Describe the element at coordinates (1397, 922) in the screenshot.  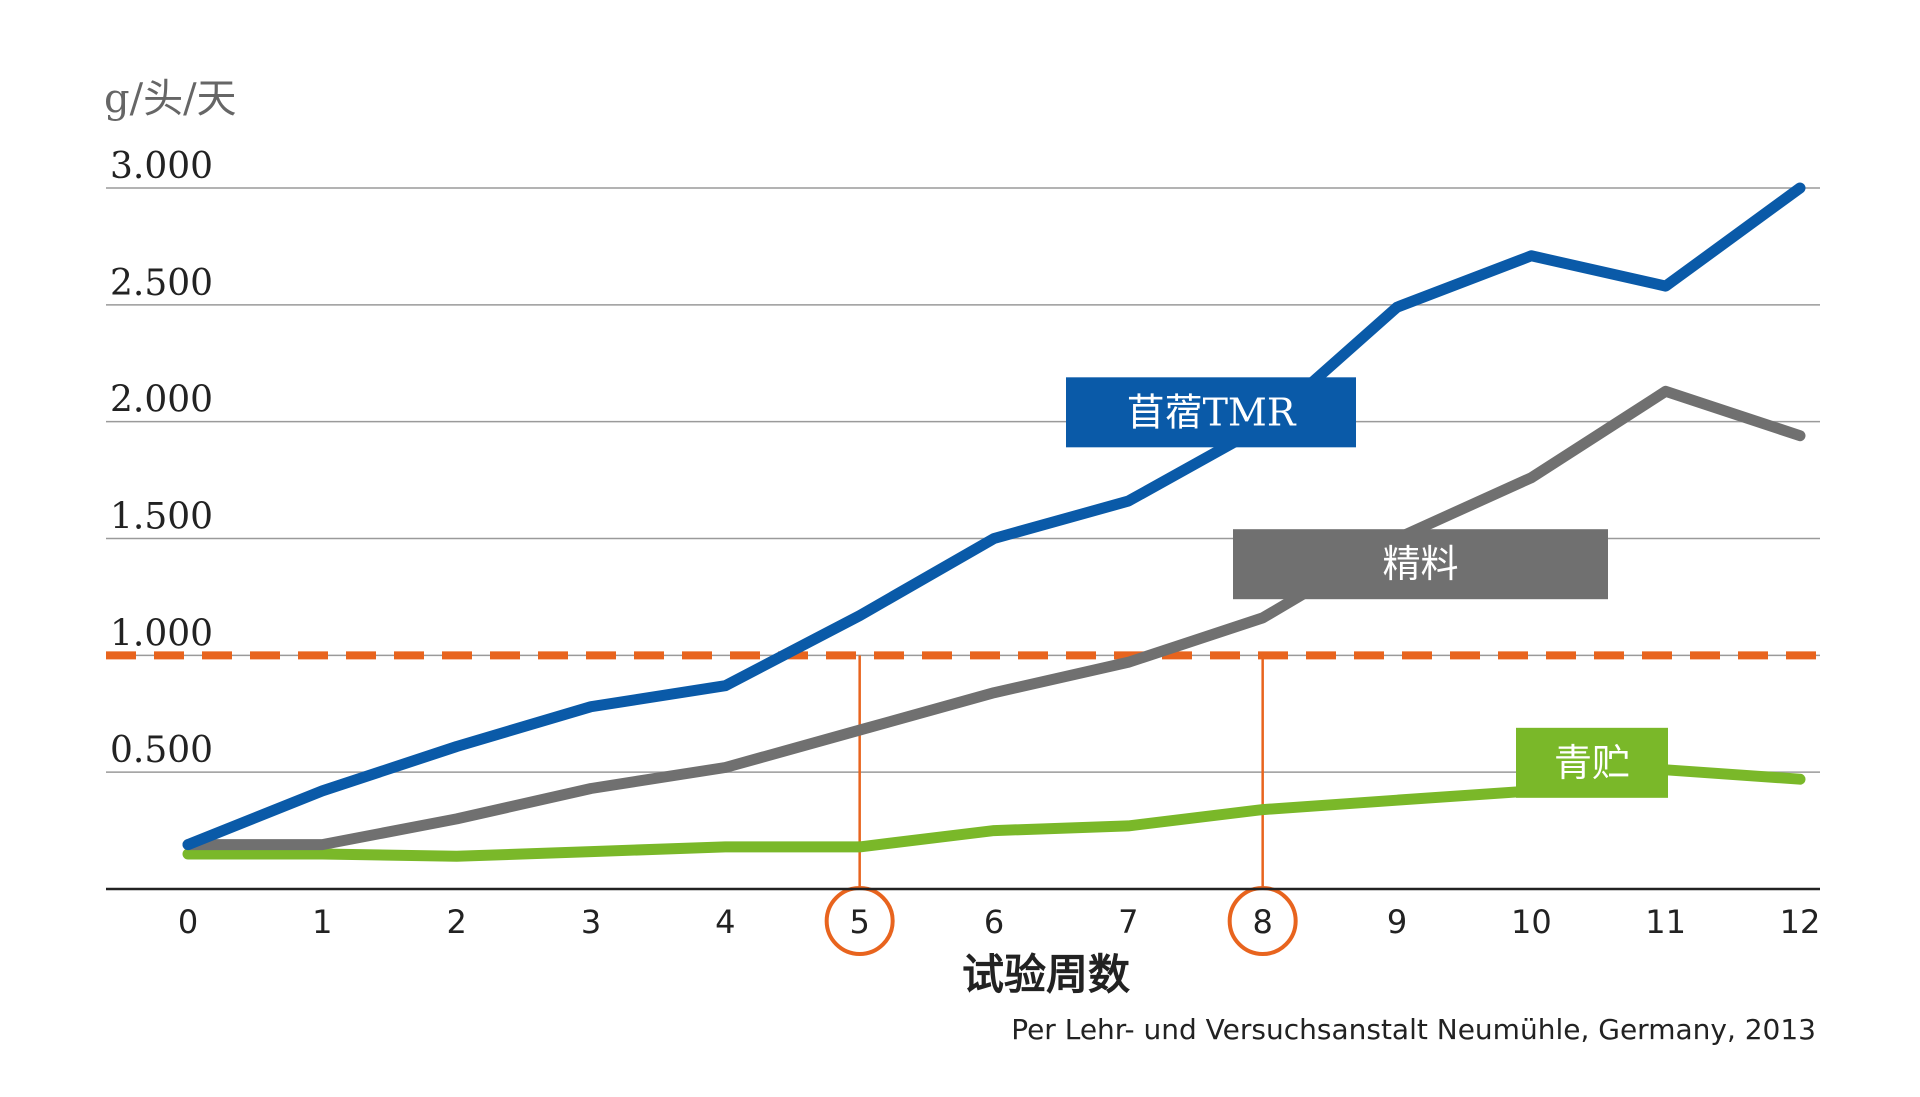
I see `x-tick-label-9: 9` at that location.